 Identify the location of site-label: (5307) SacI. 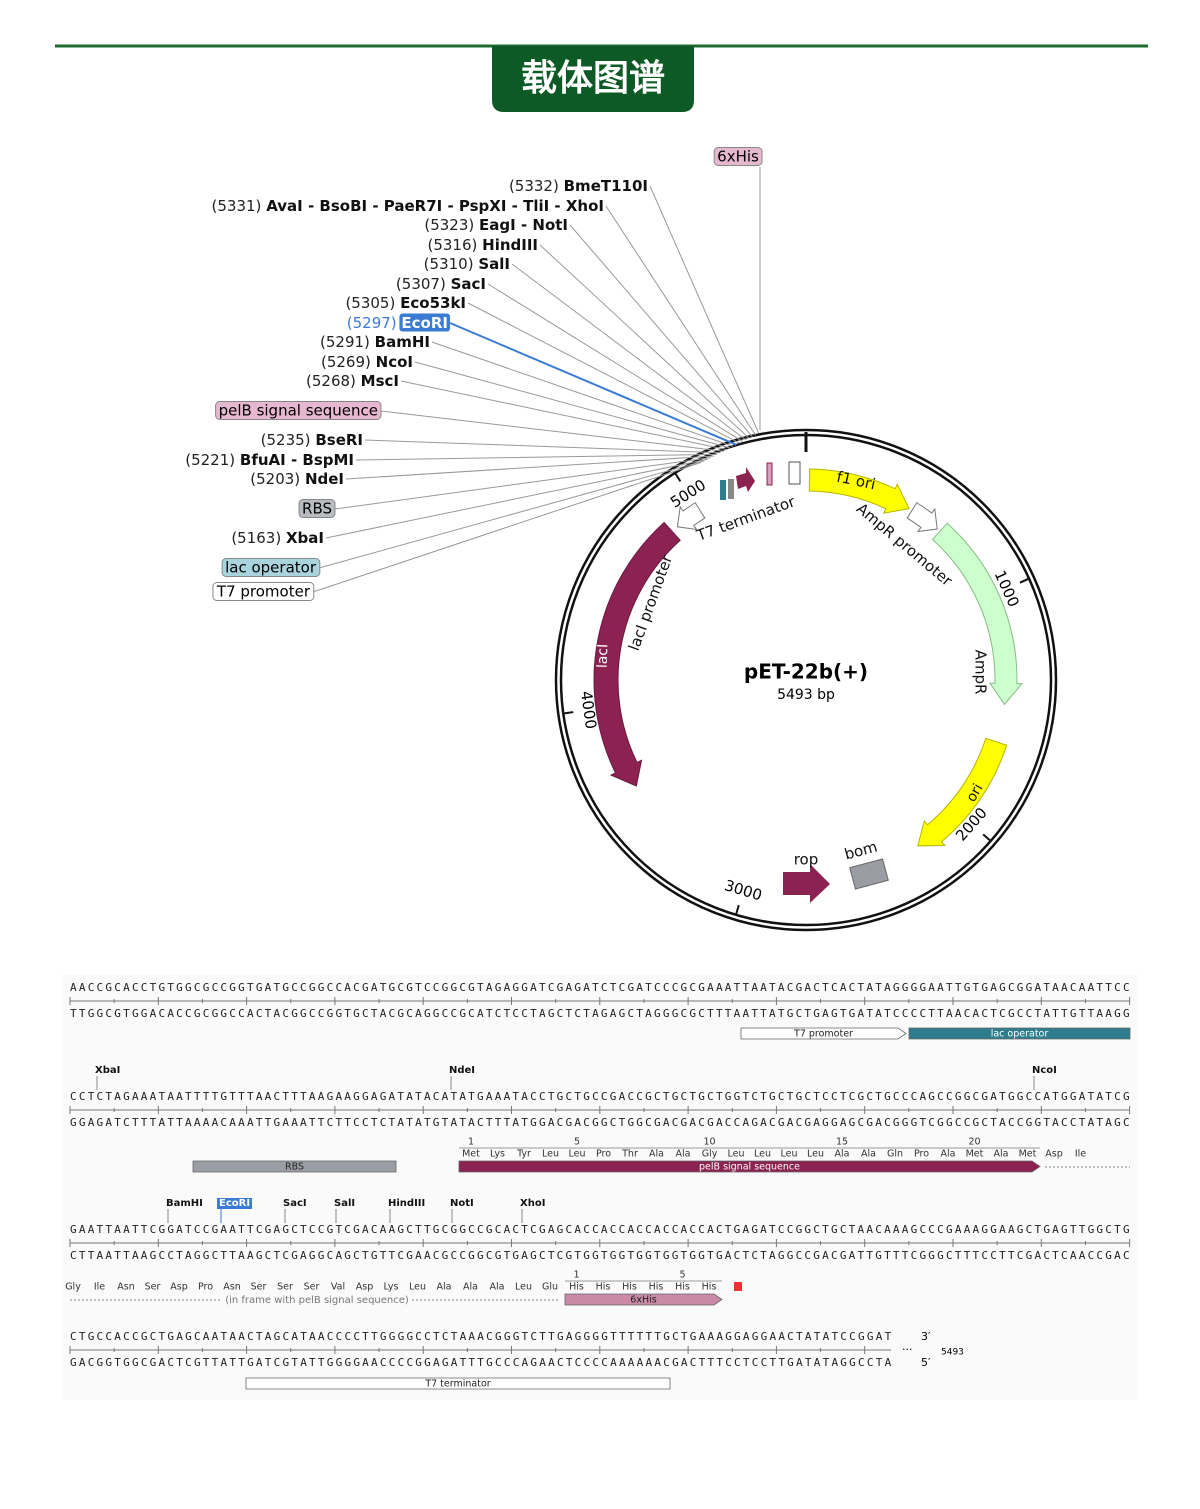
(441, 284).